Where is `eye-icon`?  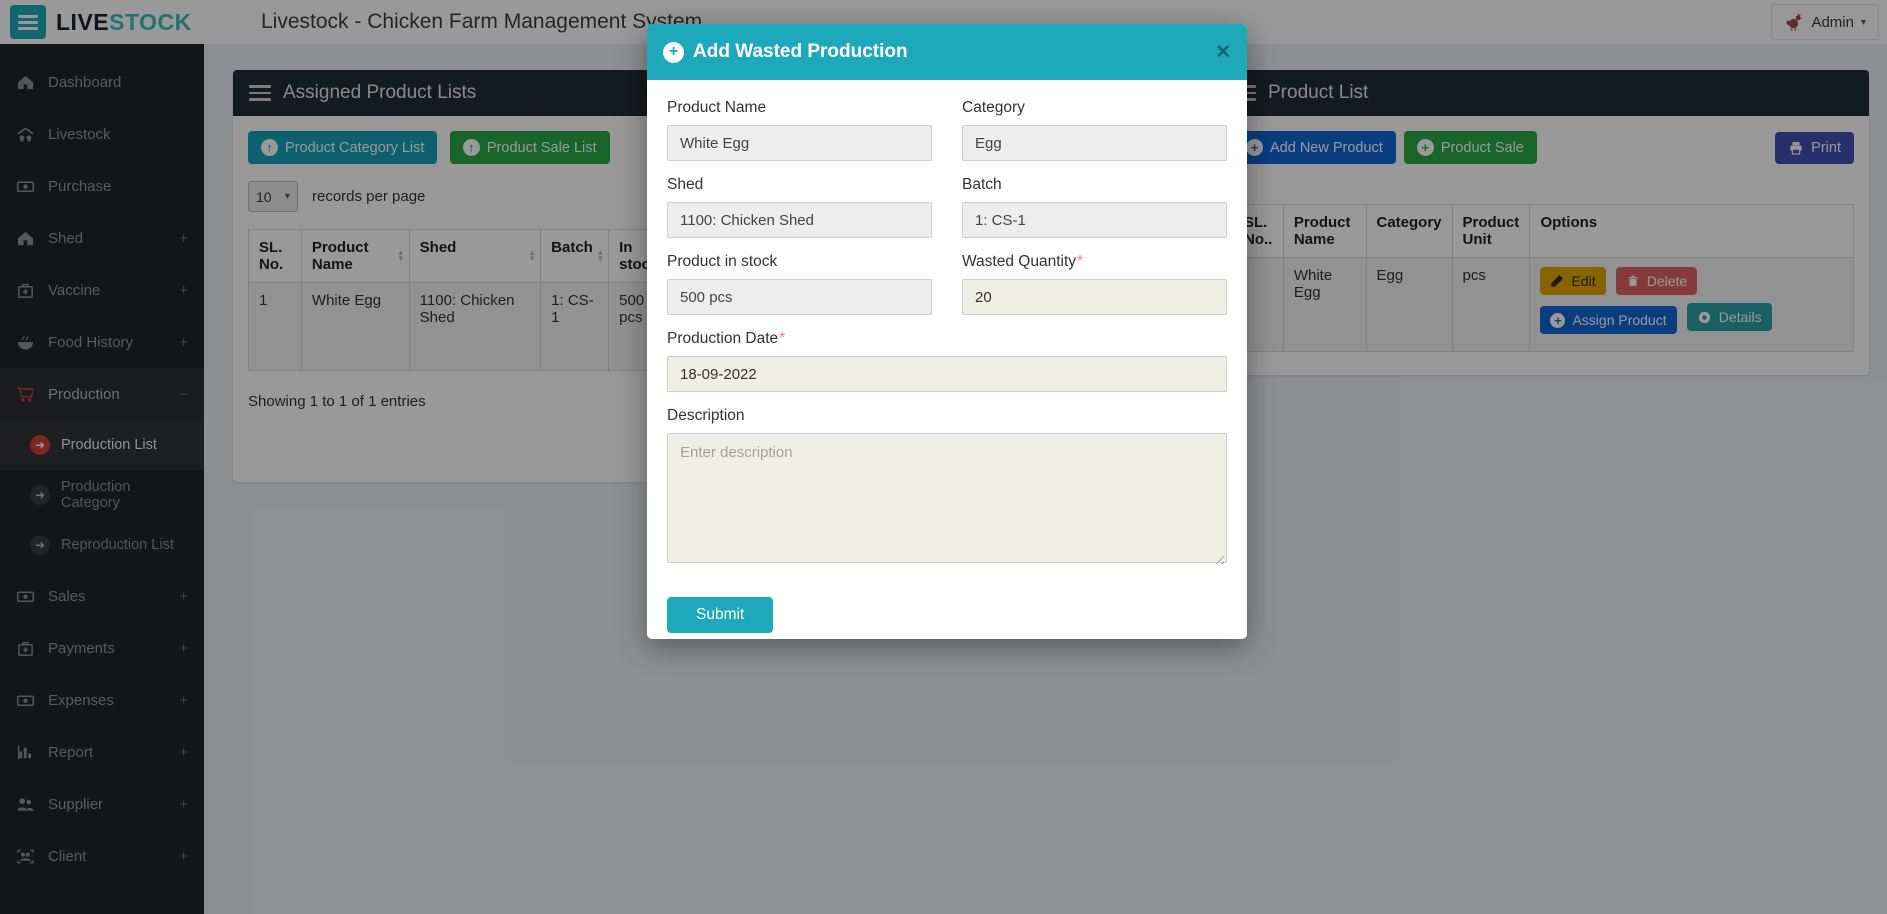
eye-icon is located at coordinates (1704, 317).